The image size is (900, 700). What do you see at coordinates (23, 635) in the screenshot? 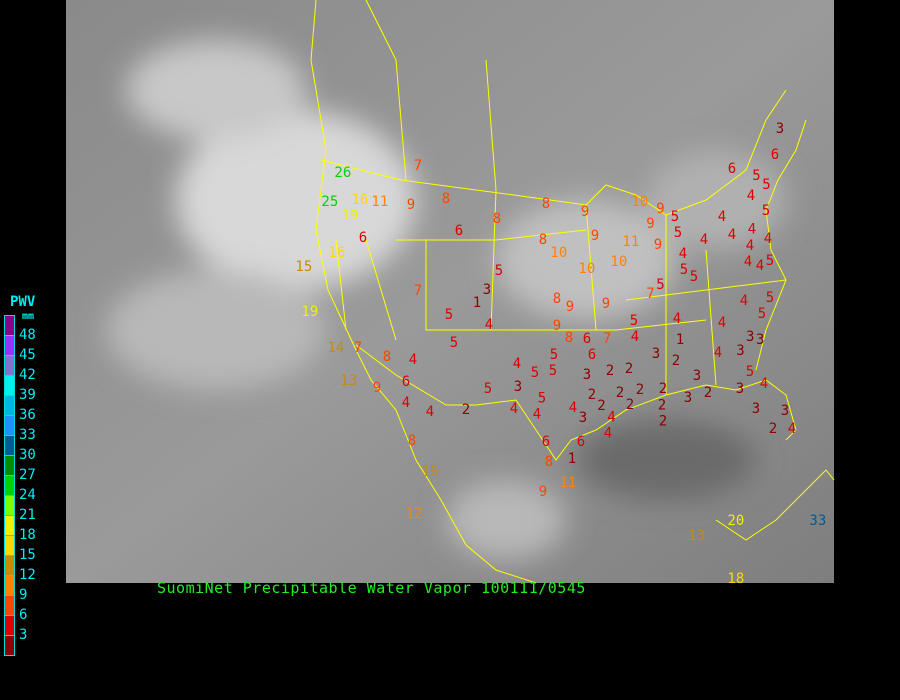
I see `legend-label: 3` at bounding box center [23, 635].